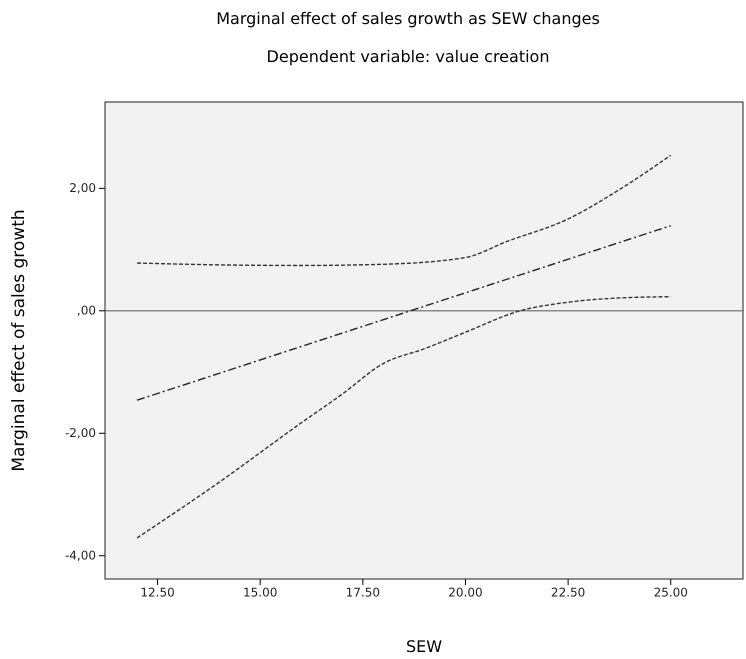  What do you see at coordinates (568, 593) in the screenshot?
I see `x-tick-label: 22.50` at bounding box center [568, 593].